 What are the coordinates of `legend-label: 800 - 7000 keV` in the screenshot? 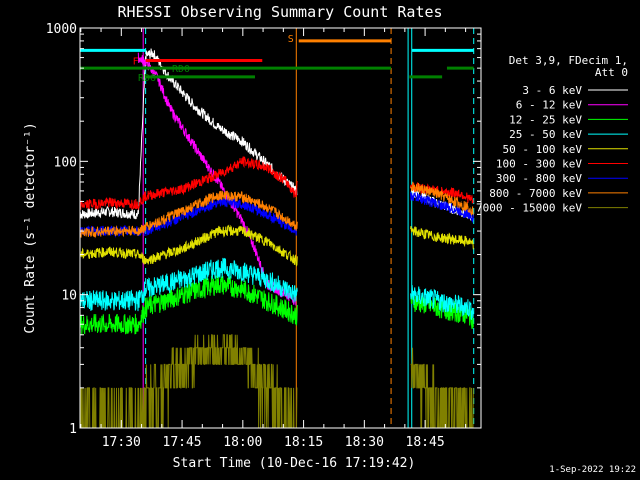 It's located at (535, 193).